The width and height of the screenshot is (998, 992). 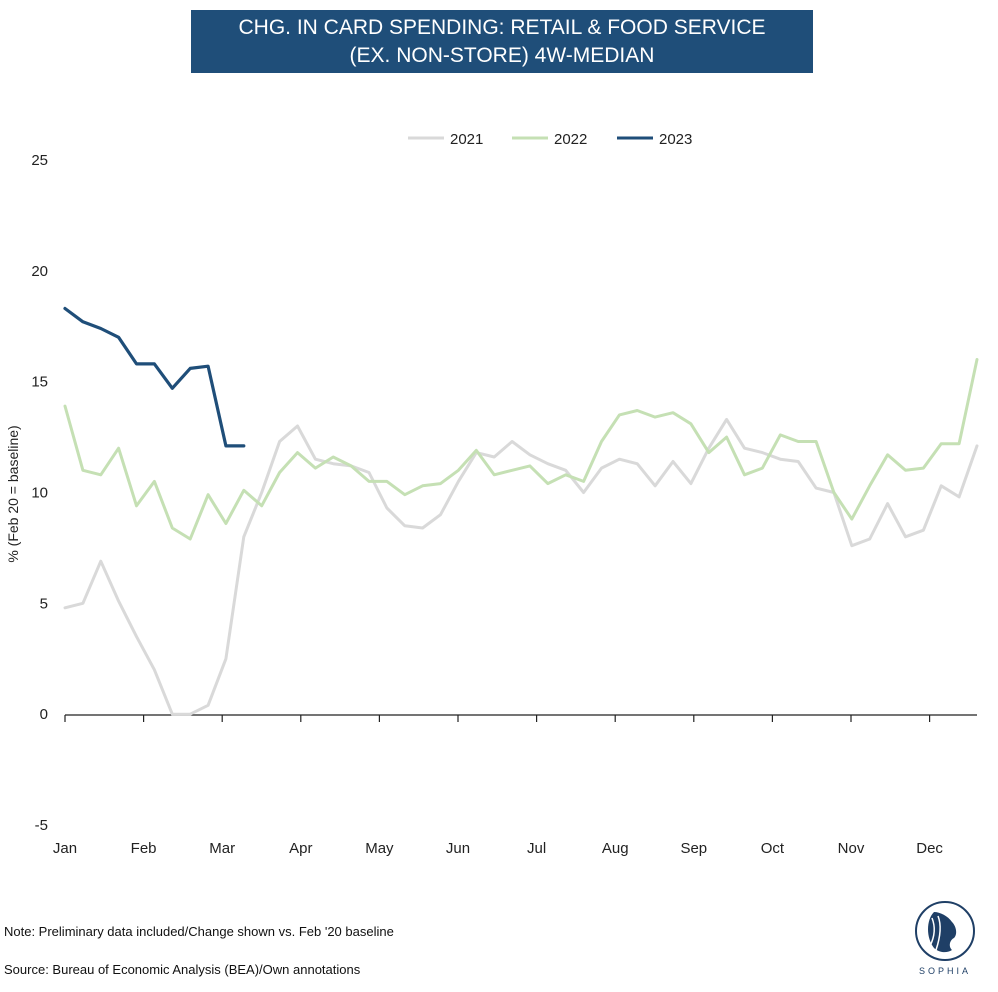 I want to click on y-tick-label: 25, so click(x=39, y=160).